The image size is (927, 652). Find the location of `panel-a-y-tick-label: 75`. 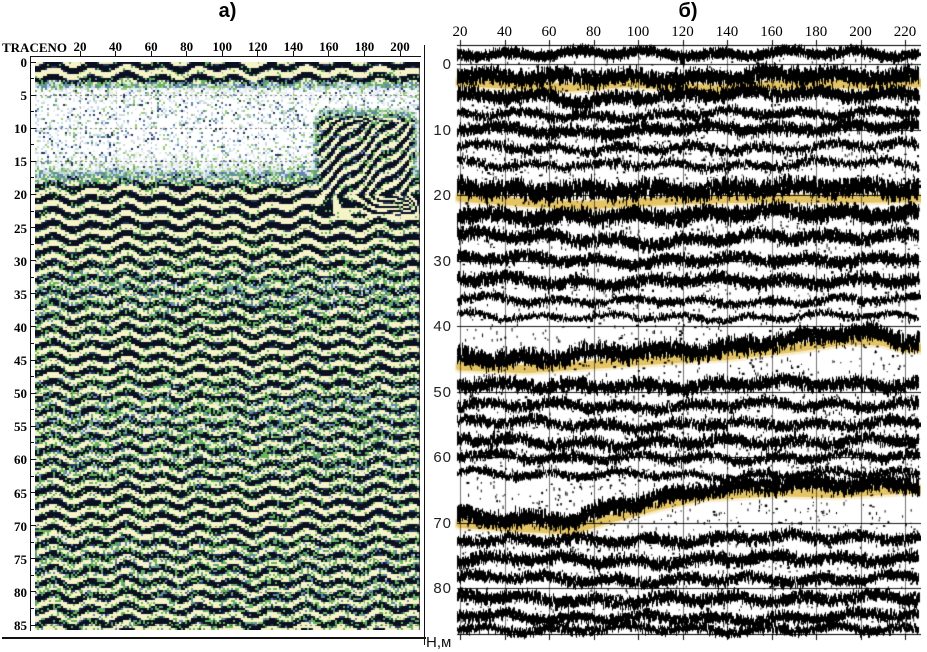

panel-a-y-tick-label: 75 is located at coordinates (20, 559).